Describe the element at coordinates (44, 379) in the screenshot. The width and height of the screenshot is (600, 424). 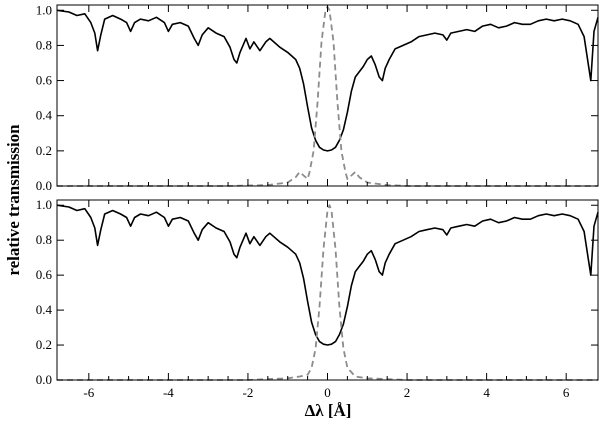
I see `bottom-y-tick-label: 0.0` at that location.